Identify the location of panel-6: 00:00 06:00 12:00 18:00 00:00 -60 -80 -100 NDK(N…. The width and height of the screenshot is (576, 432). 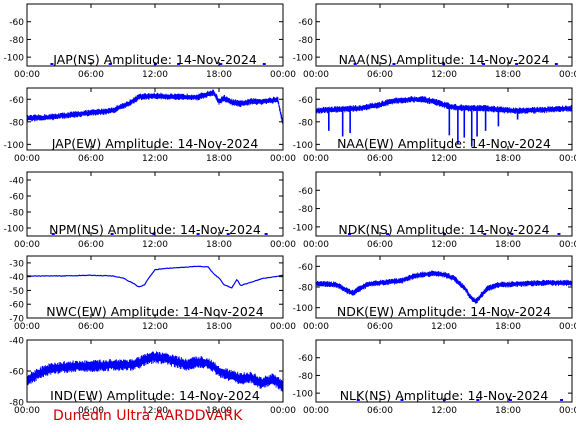
(434, 210).